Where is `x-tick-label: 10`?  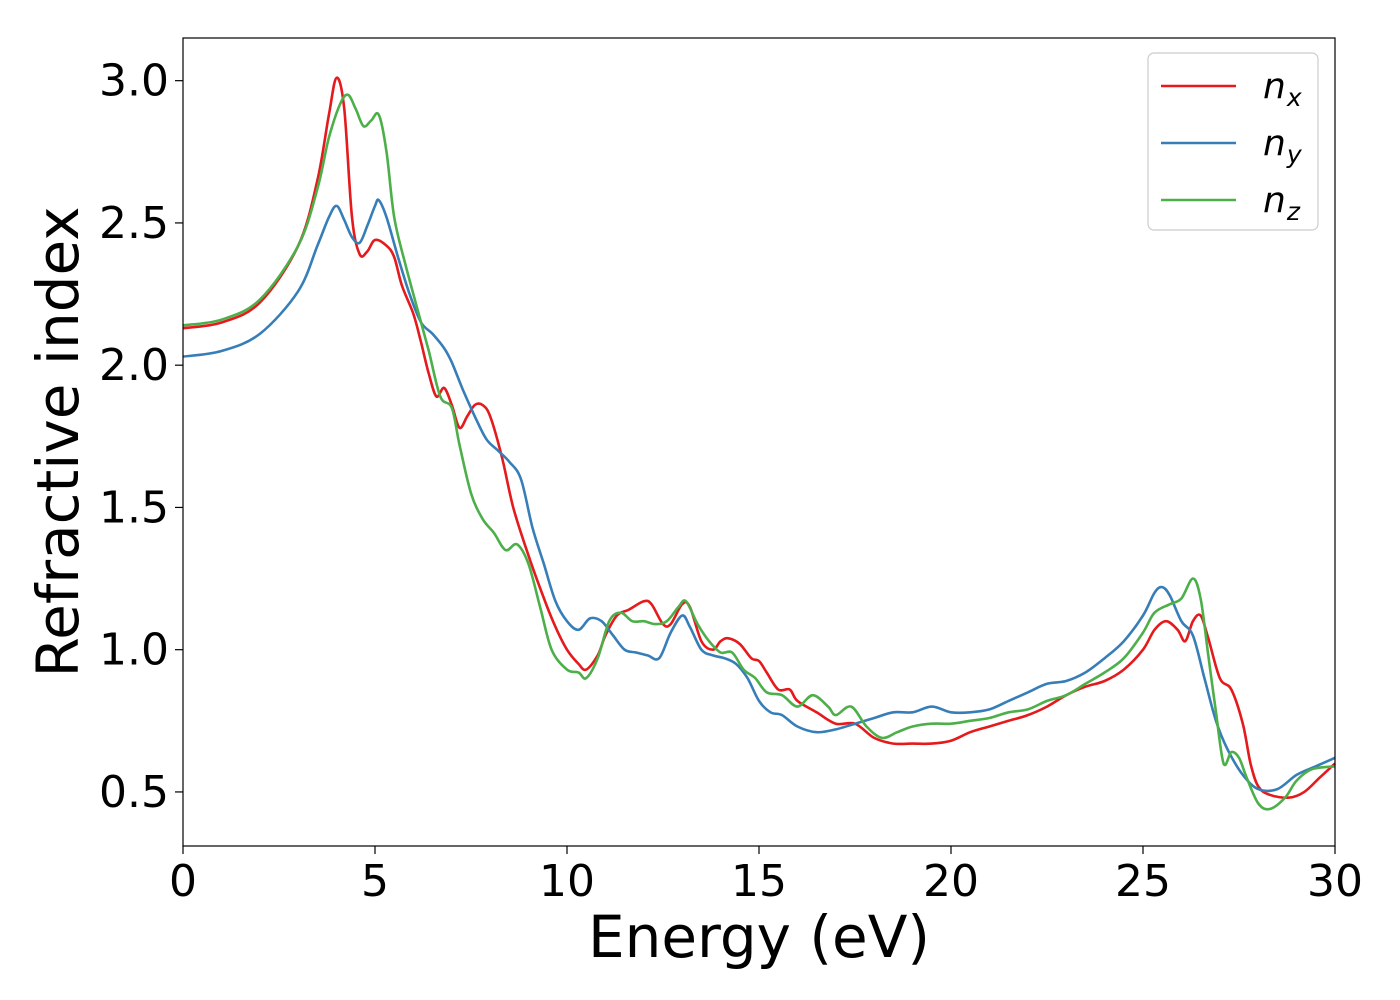
x-tick-label: 10 is located at coordinates (567, 881).